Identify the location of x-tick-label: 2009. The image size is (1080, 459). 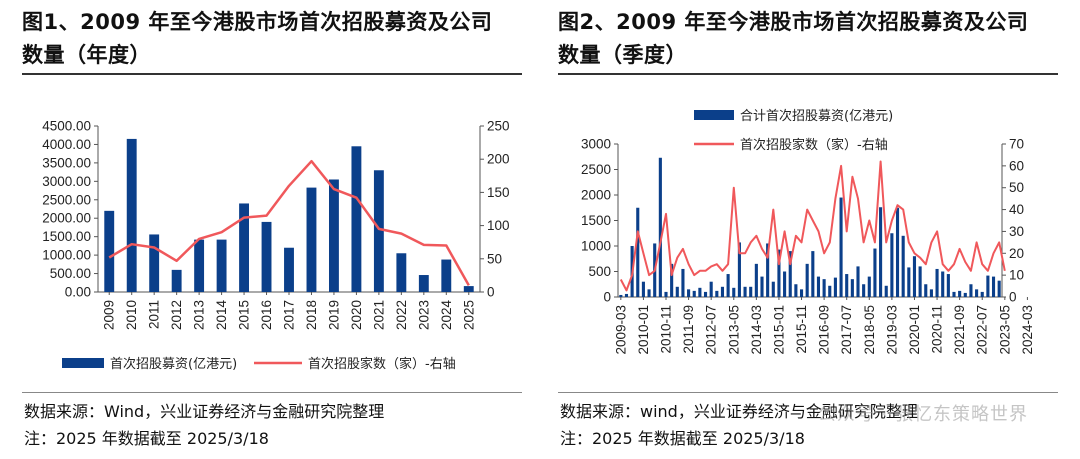
(109, 315).